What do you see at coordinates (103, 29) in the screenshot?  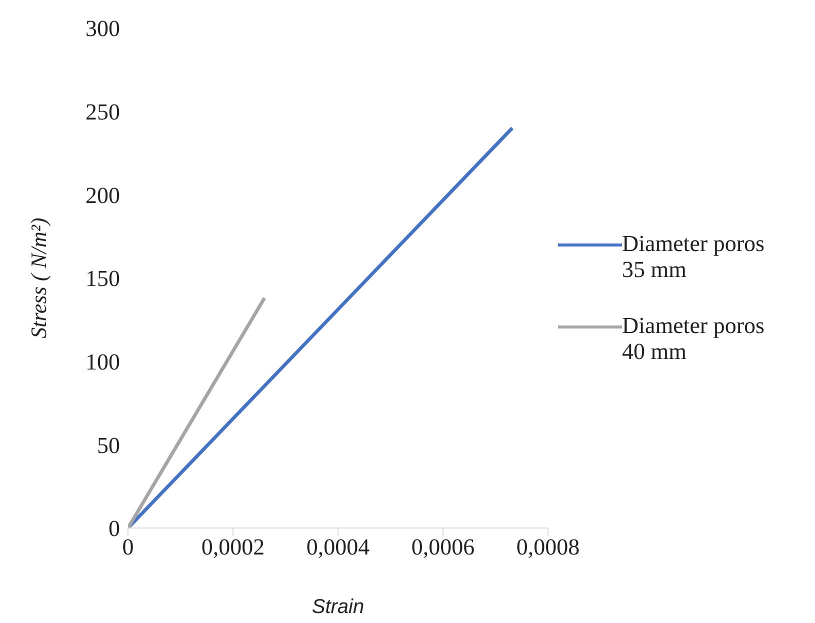 I see `y-tick-label: 300` at bounding box center [103, 29].